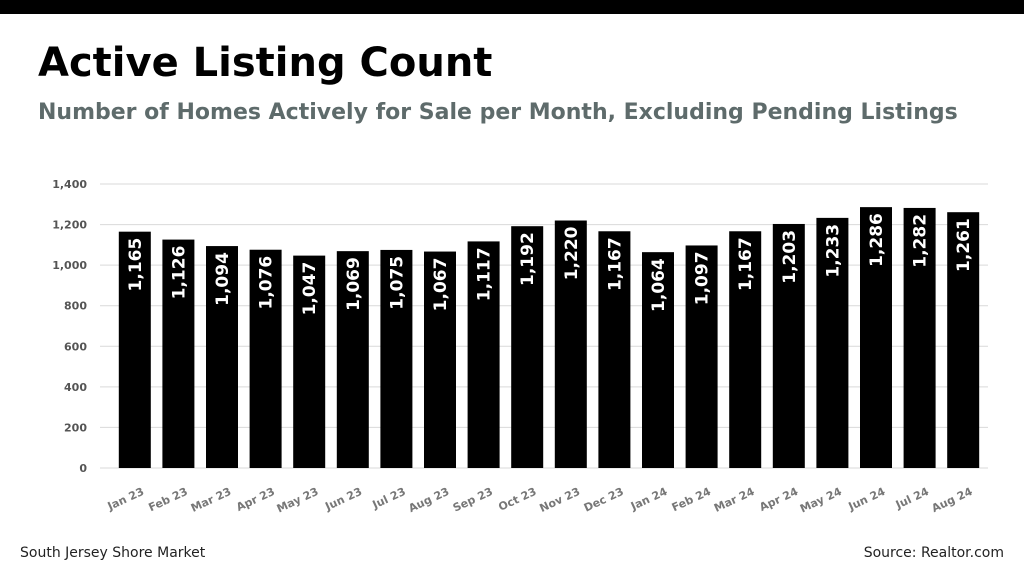  I want to click on x-tick-label: Jan 23, so click(125, 499).